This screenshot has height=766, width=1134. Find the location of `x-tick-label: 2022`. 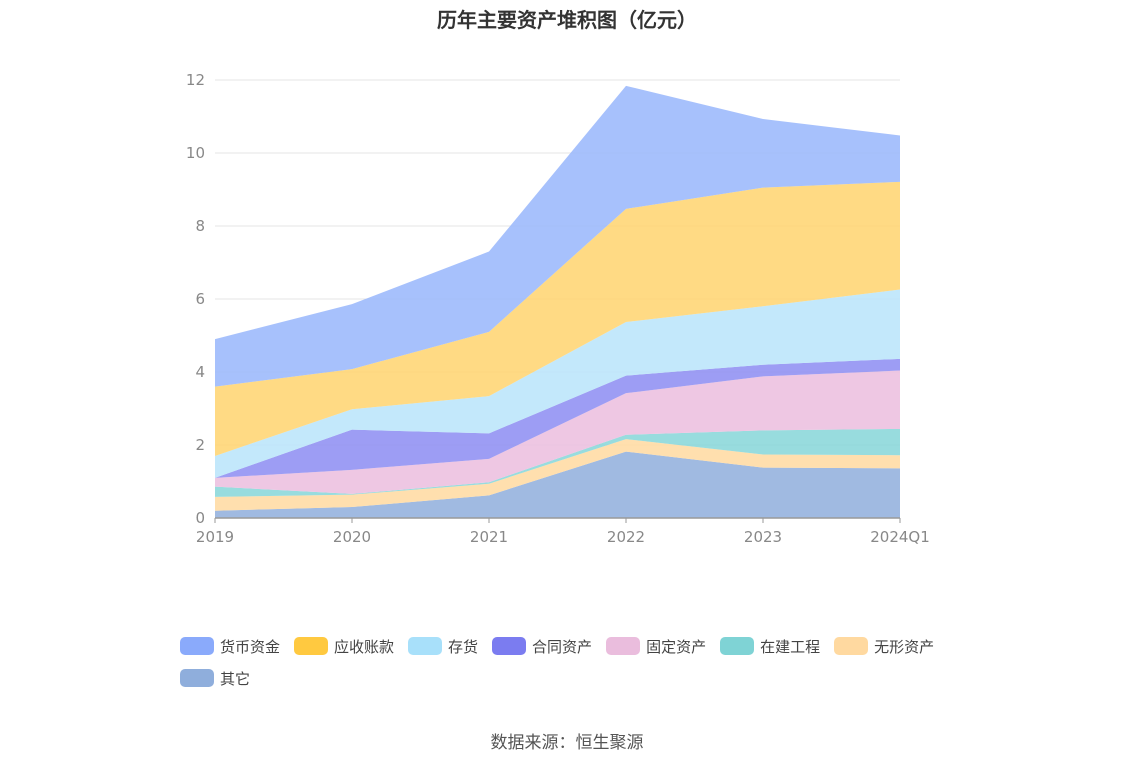

x-tick-label: 2022 is located at coordinates (626, 537).